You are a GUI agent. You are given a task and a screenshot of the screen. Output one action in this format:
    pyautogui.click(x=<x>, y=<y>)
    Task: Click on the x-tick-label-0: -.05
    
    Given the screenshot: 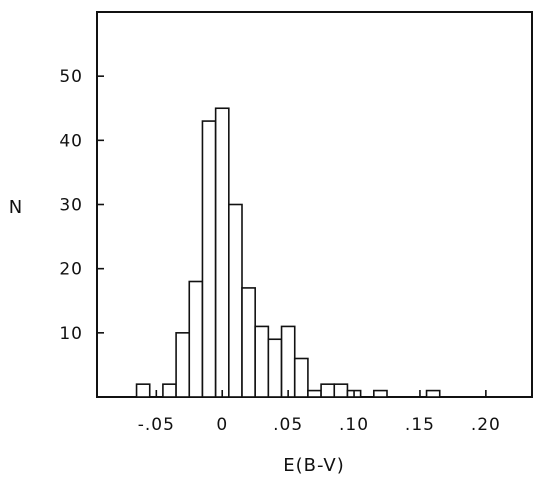 What is the action you would take?
    pyautogui.click(x=156, y=425)
    